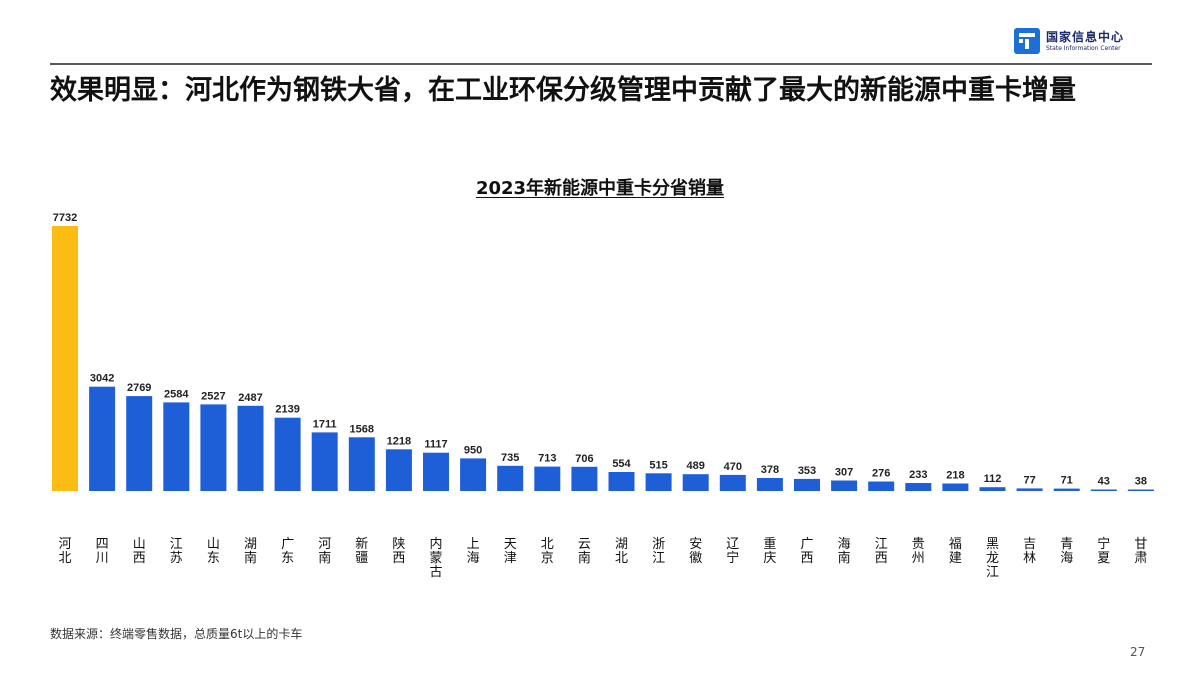 This screenshot has height=676, width=1200. Describe the element at coordinates (139, 443) in the screenshot. I see `bar-山西` at that location.